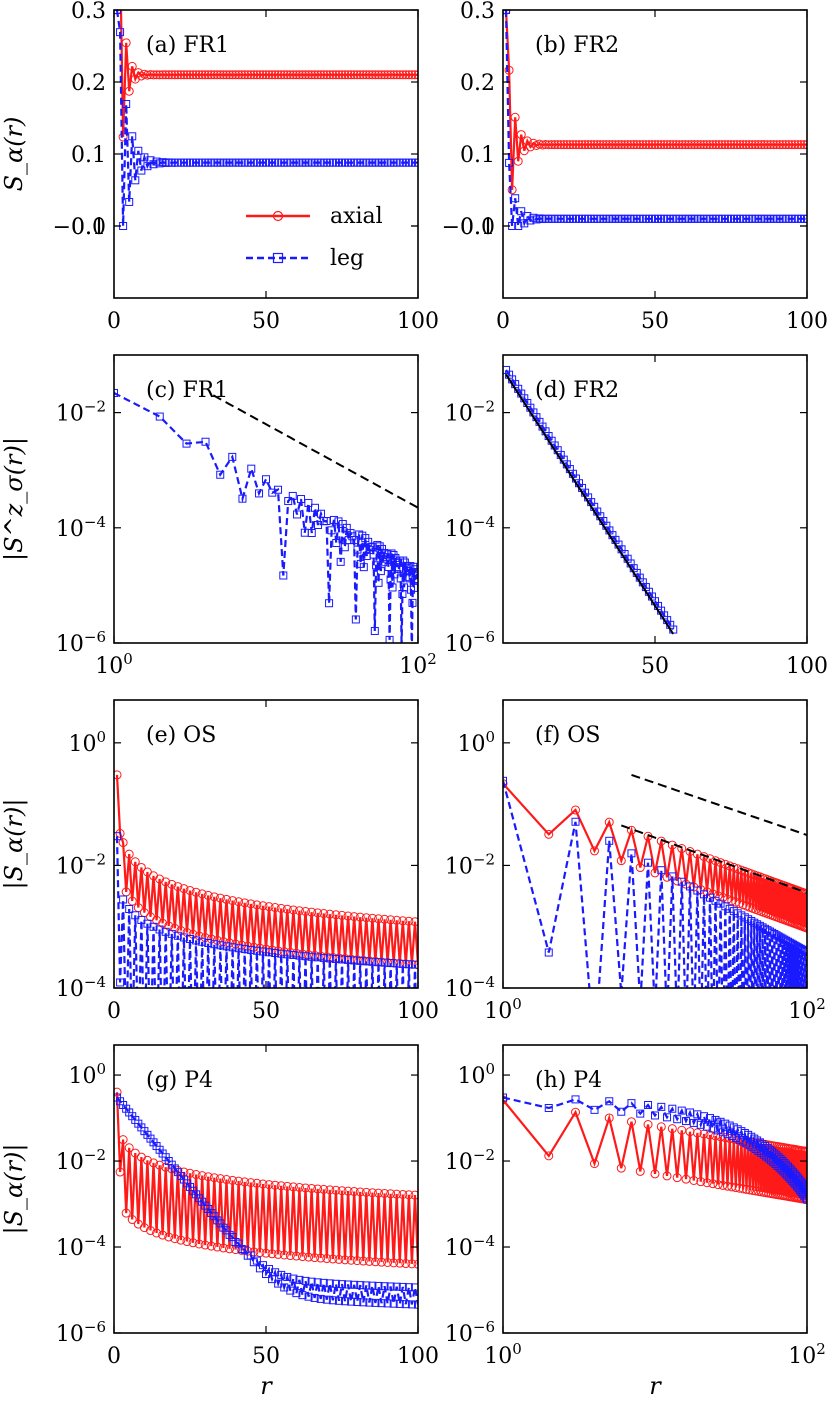 Image resolution: width=829 pixels, height=1403 pixels. Describe the element at coordinates (418, 321) in the screenshot. I see `xtick-label-a-2: 100` at that location.